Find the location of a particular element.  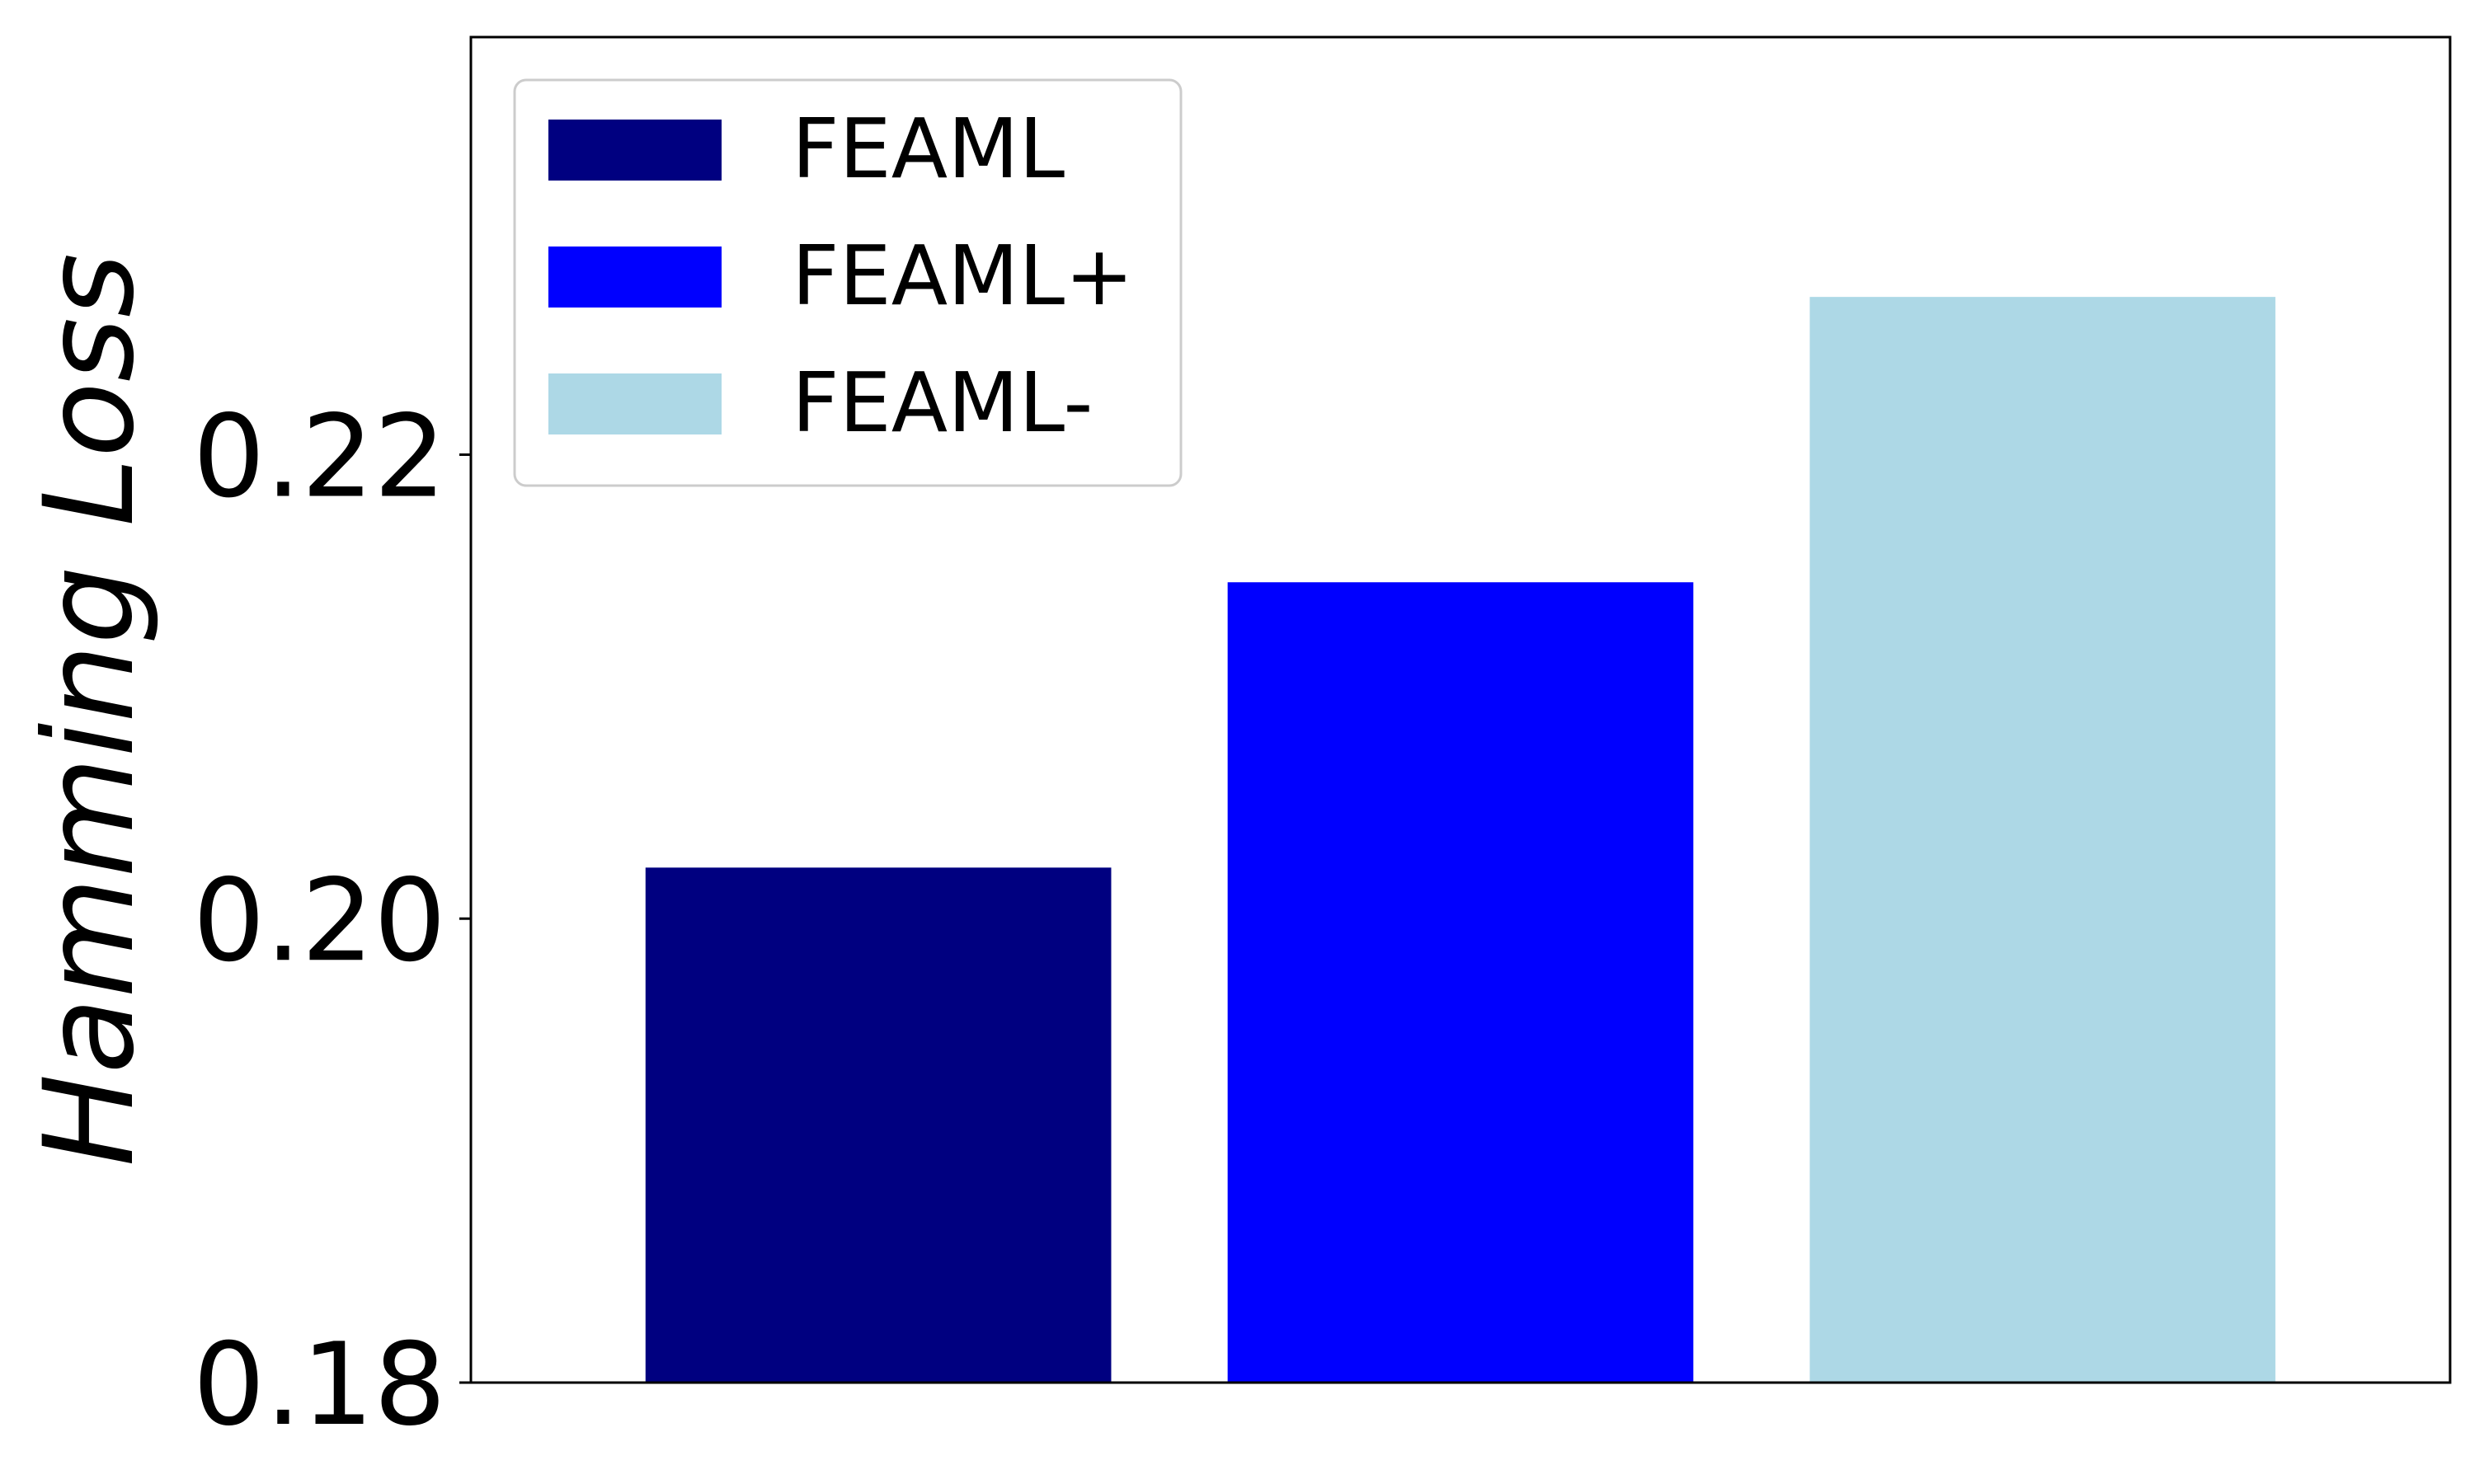

y-axis-ticks: 0.18 0.20 0.22 is located at coordinates (332, 920).